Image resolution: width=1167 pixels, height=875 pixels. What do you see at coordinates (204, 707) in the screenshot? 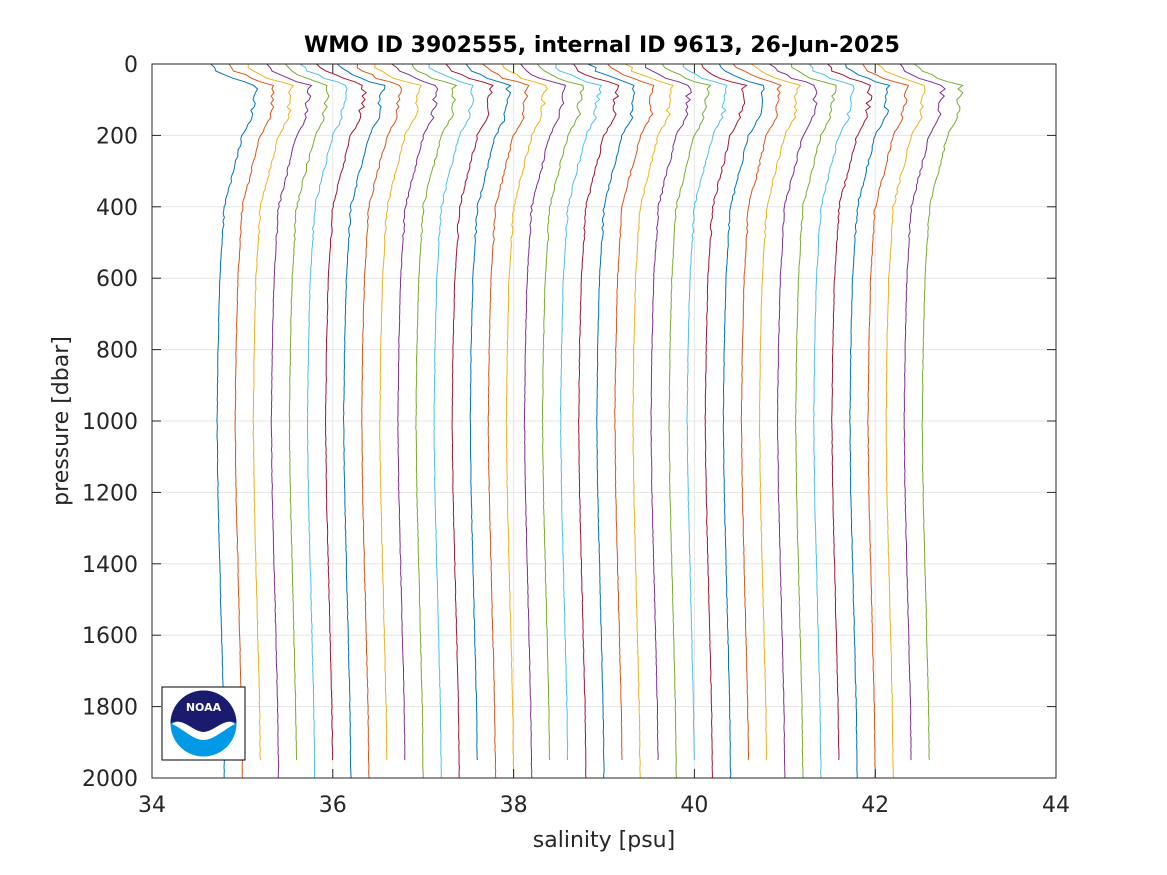
I see `logo-text: NOAA` at bounding box center [204, 707].